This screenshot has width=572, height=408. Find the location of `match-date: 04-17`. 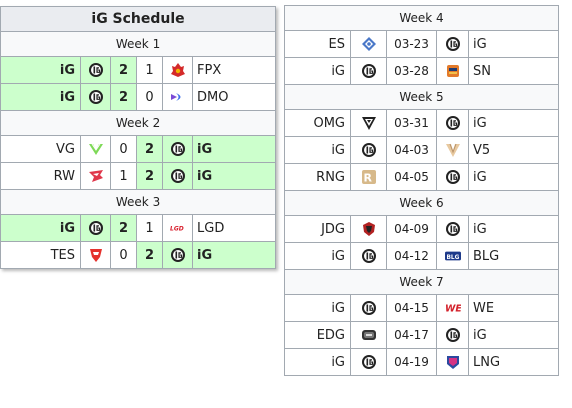

match-date: 04-17 is located at coordinates (411, 335).